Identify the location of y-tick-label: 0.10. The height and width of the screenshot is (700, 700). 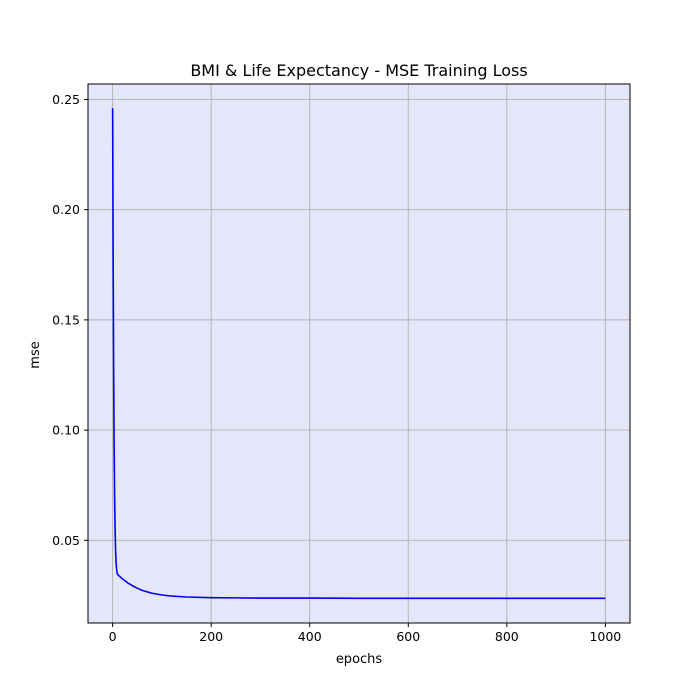
(66, 430).